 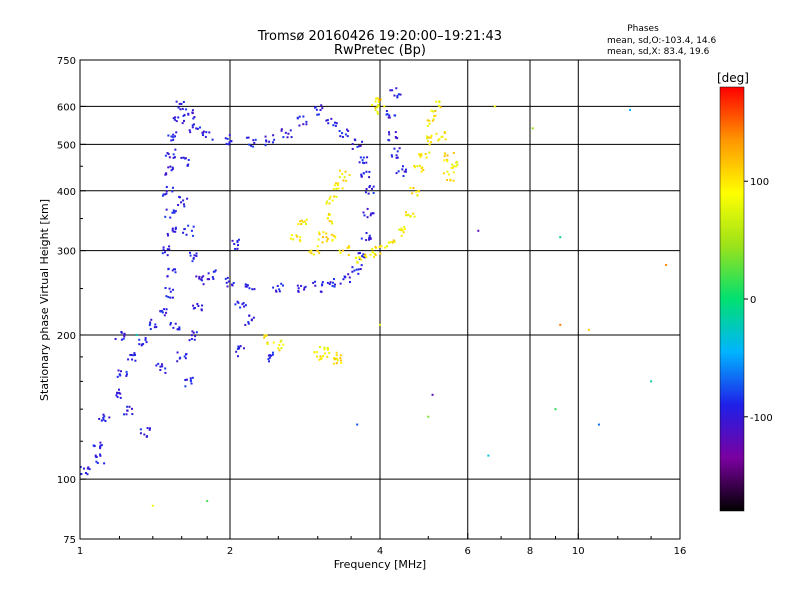 What do you see at coordinates (753, 300) in the screenshot?
I see `colorbar-tick-label: 0` at bounding box center [753, 300].